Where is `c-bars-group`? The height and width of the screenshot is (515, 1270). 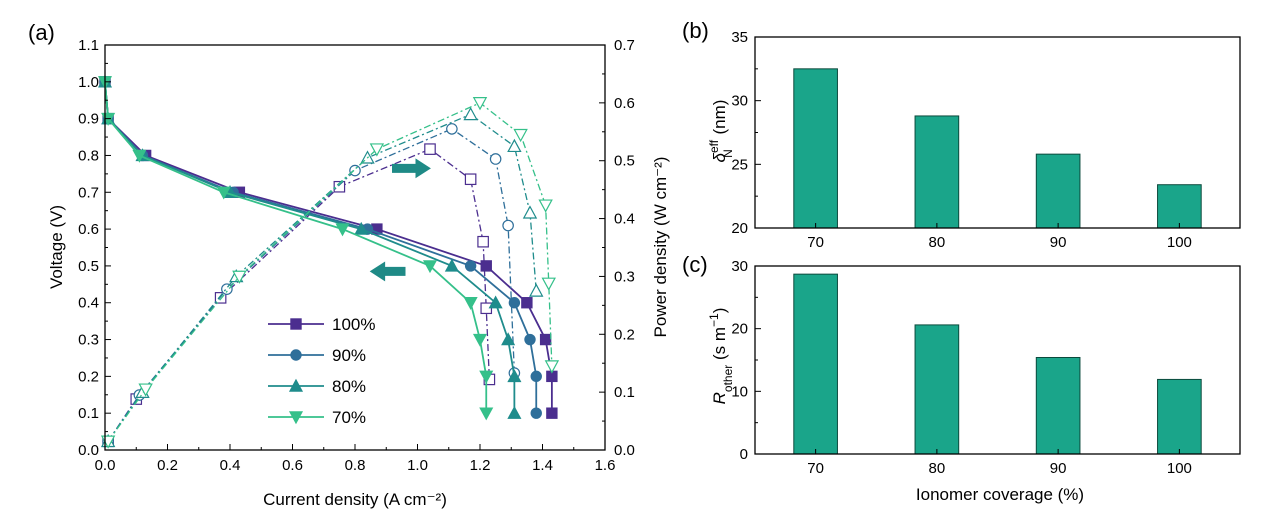 c-bars-group is located at coordinates (997, 364).